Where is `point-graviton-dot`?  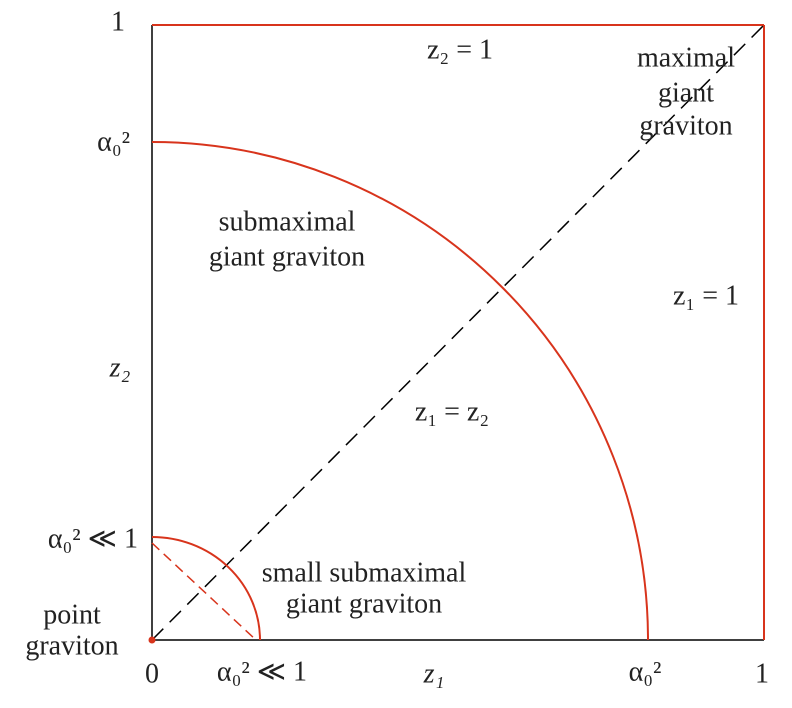 point-graviton-dot is located at coordinates (152, 640).